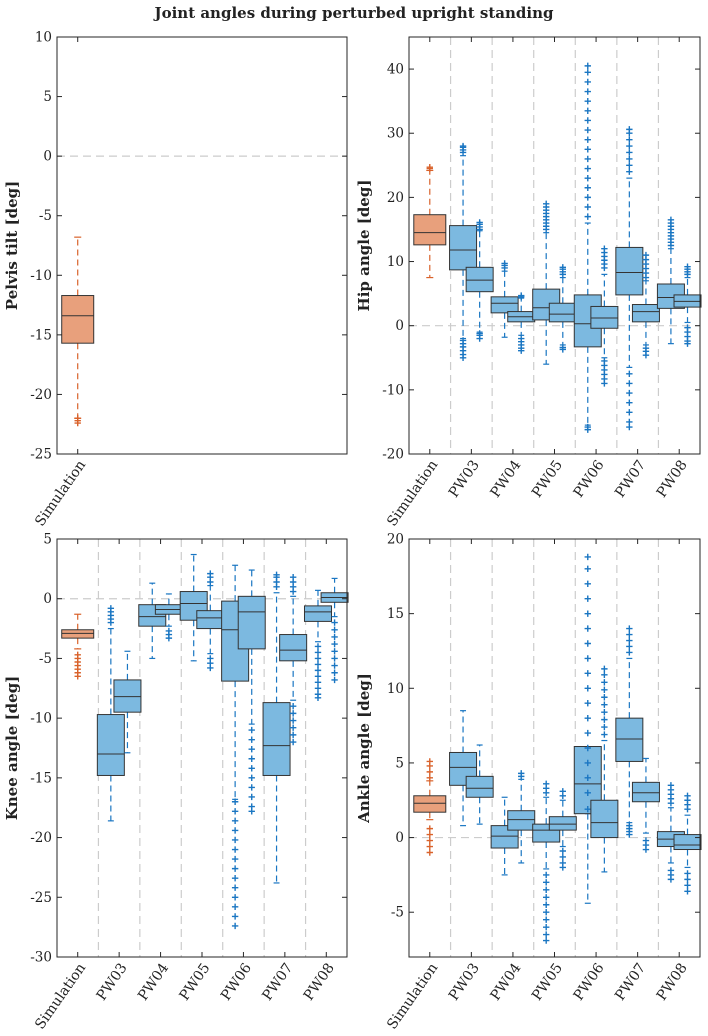 The image size is (708, 1036). I want to click on ankle-category-label: PW08, so click(672, 981).